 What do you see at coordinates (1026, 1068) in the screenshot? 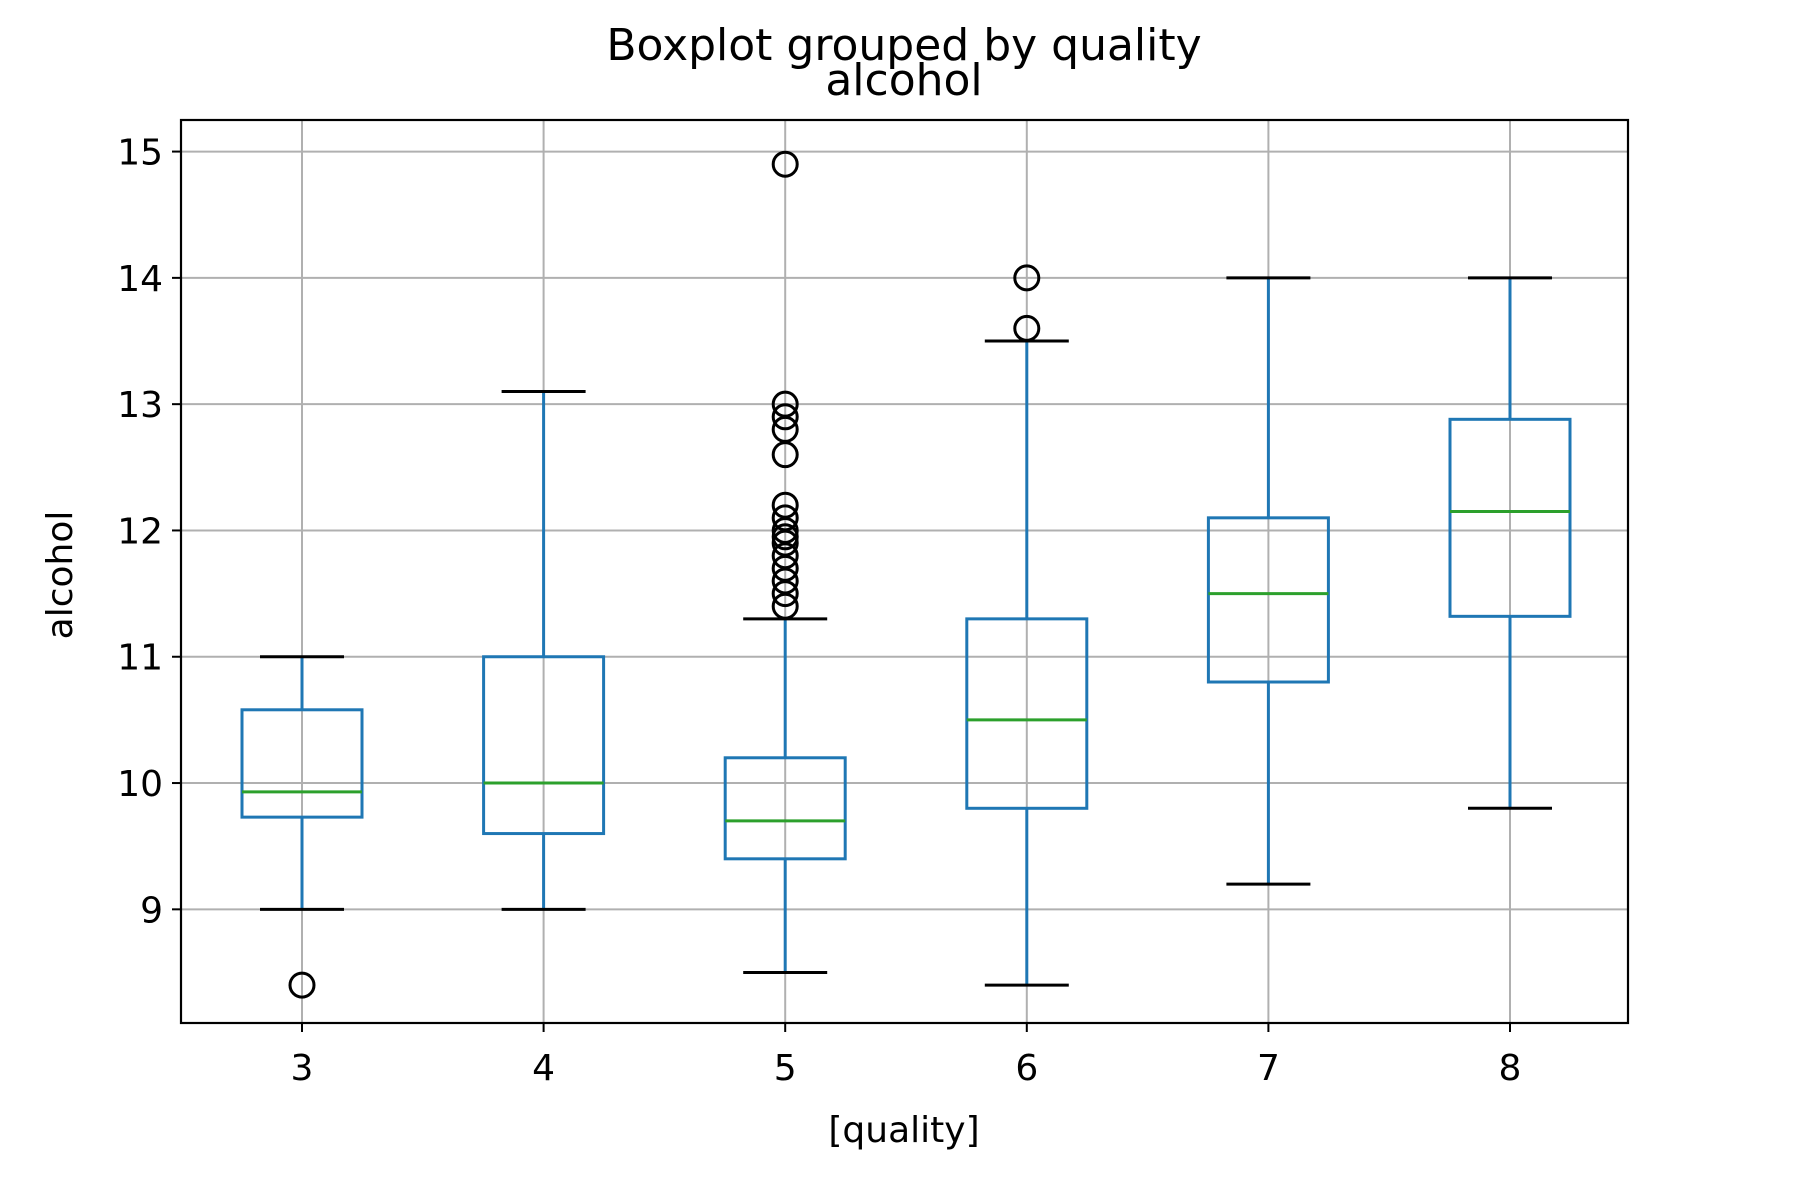
I see `x-tick-label: 6` at bounding box center [1026, 1068].